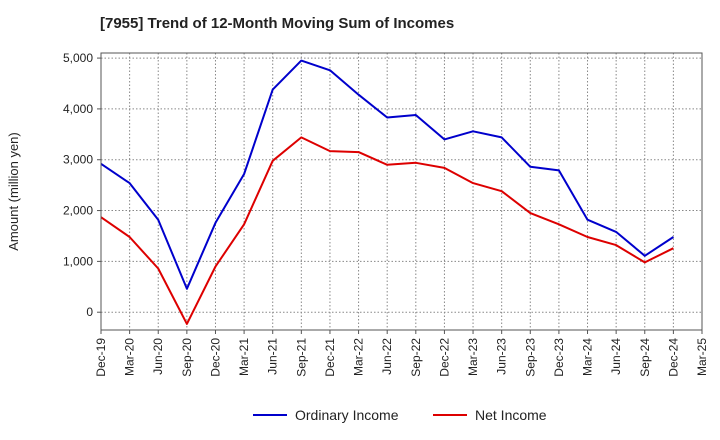  Describe the element at coordinates (473, 357) in the screenshot. I see `x-tick-label: Mar-23` at that location.